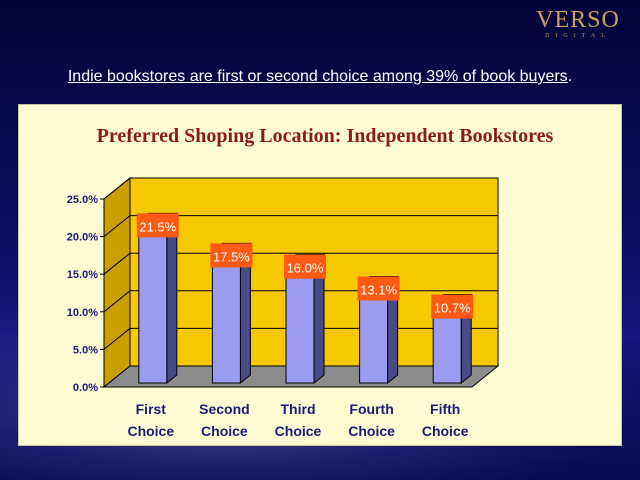  What do you see at coordinates (570, 76) in the screenshot?
I see `headline-suffix: .` at bounding box center [570, 76].